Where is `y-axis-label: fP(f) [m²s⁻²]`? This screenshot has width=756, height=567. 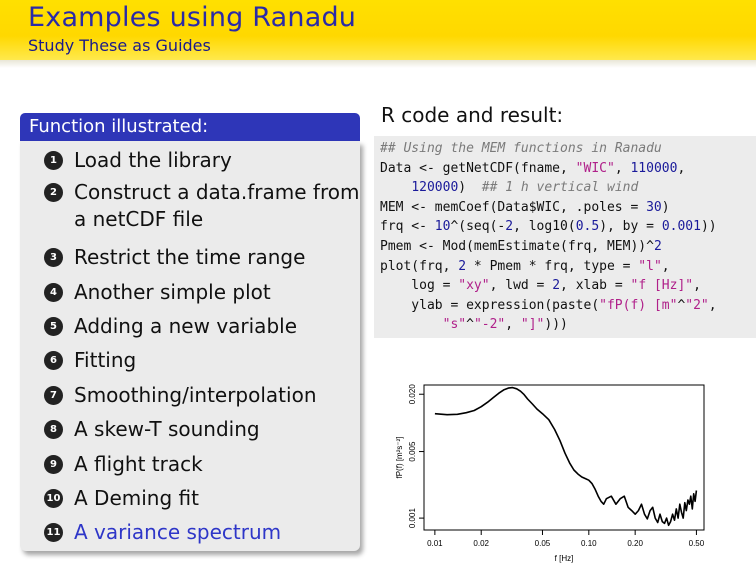 y-axis-label: fP(f) [m²s⁻²] is located at coordinates (399, 458).